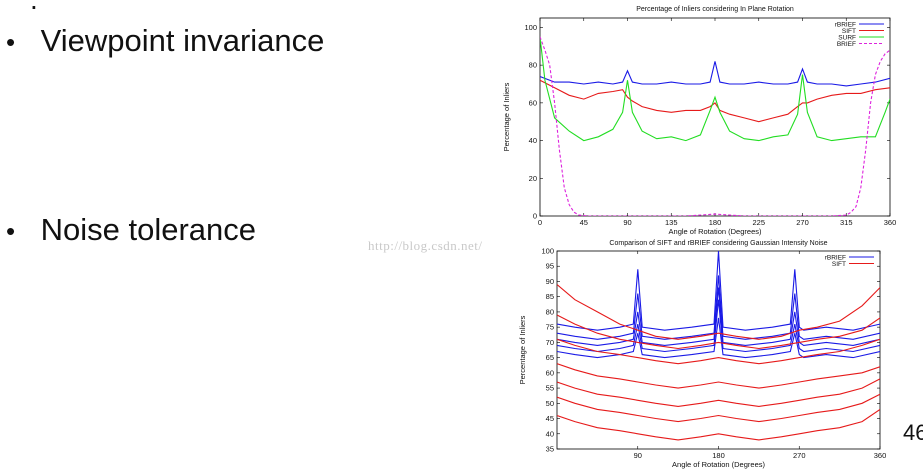 This screenshot has height=475, width=923. I want to click on x-tick-label: 225, so click(758, 222).